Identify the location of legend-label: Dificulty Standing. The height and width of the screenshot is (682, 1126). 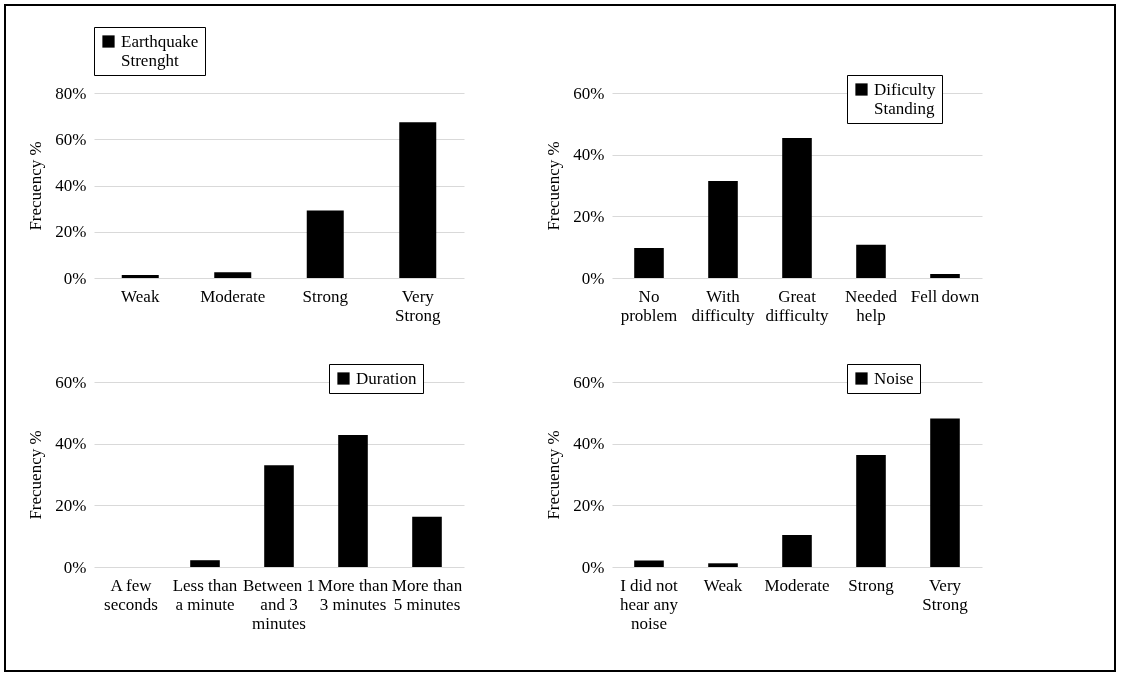
(905, 98).